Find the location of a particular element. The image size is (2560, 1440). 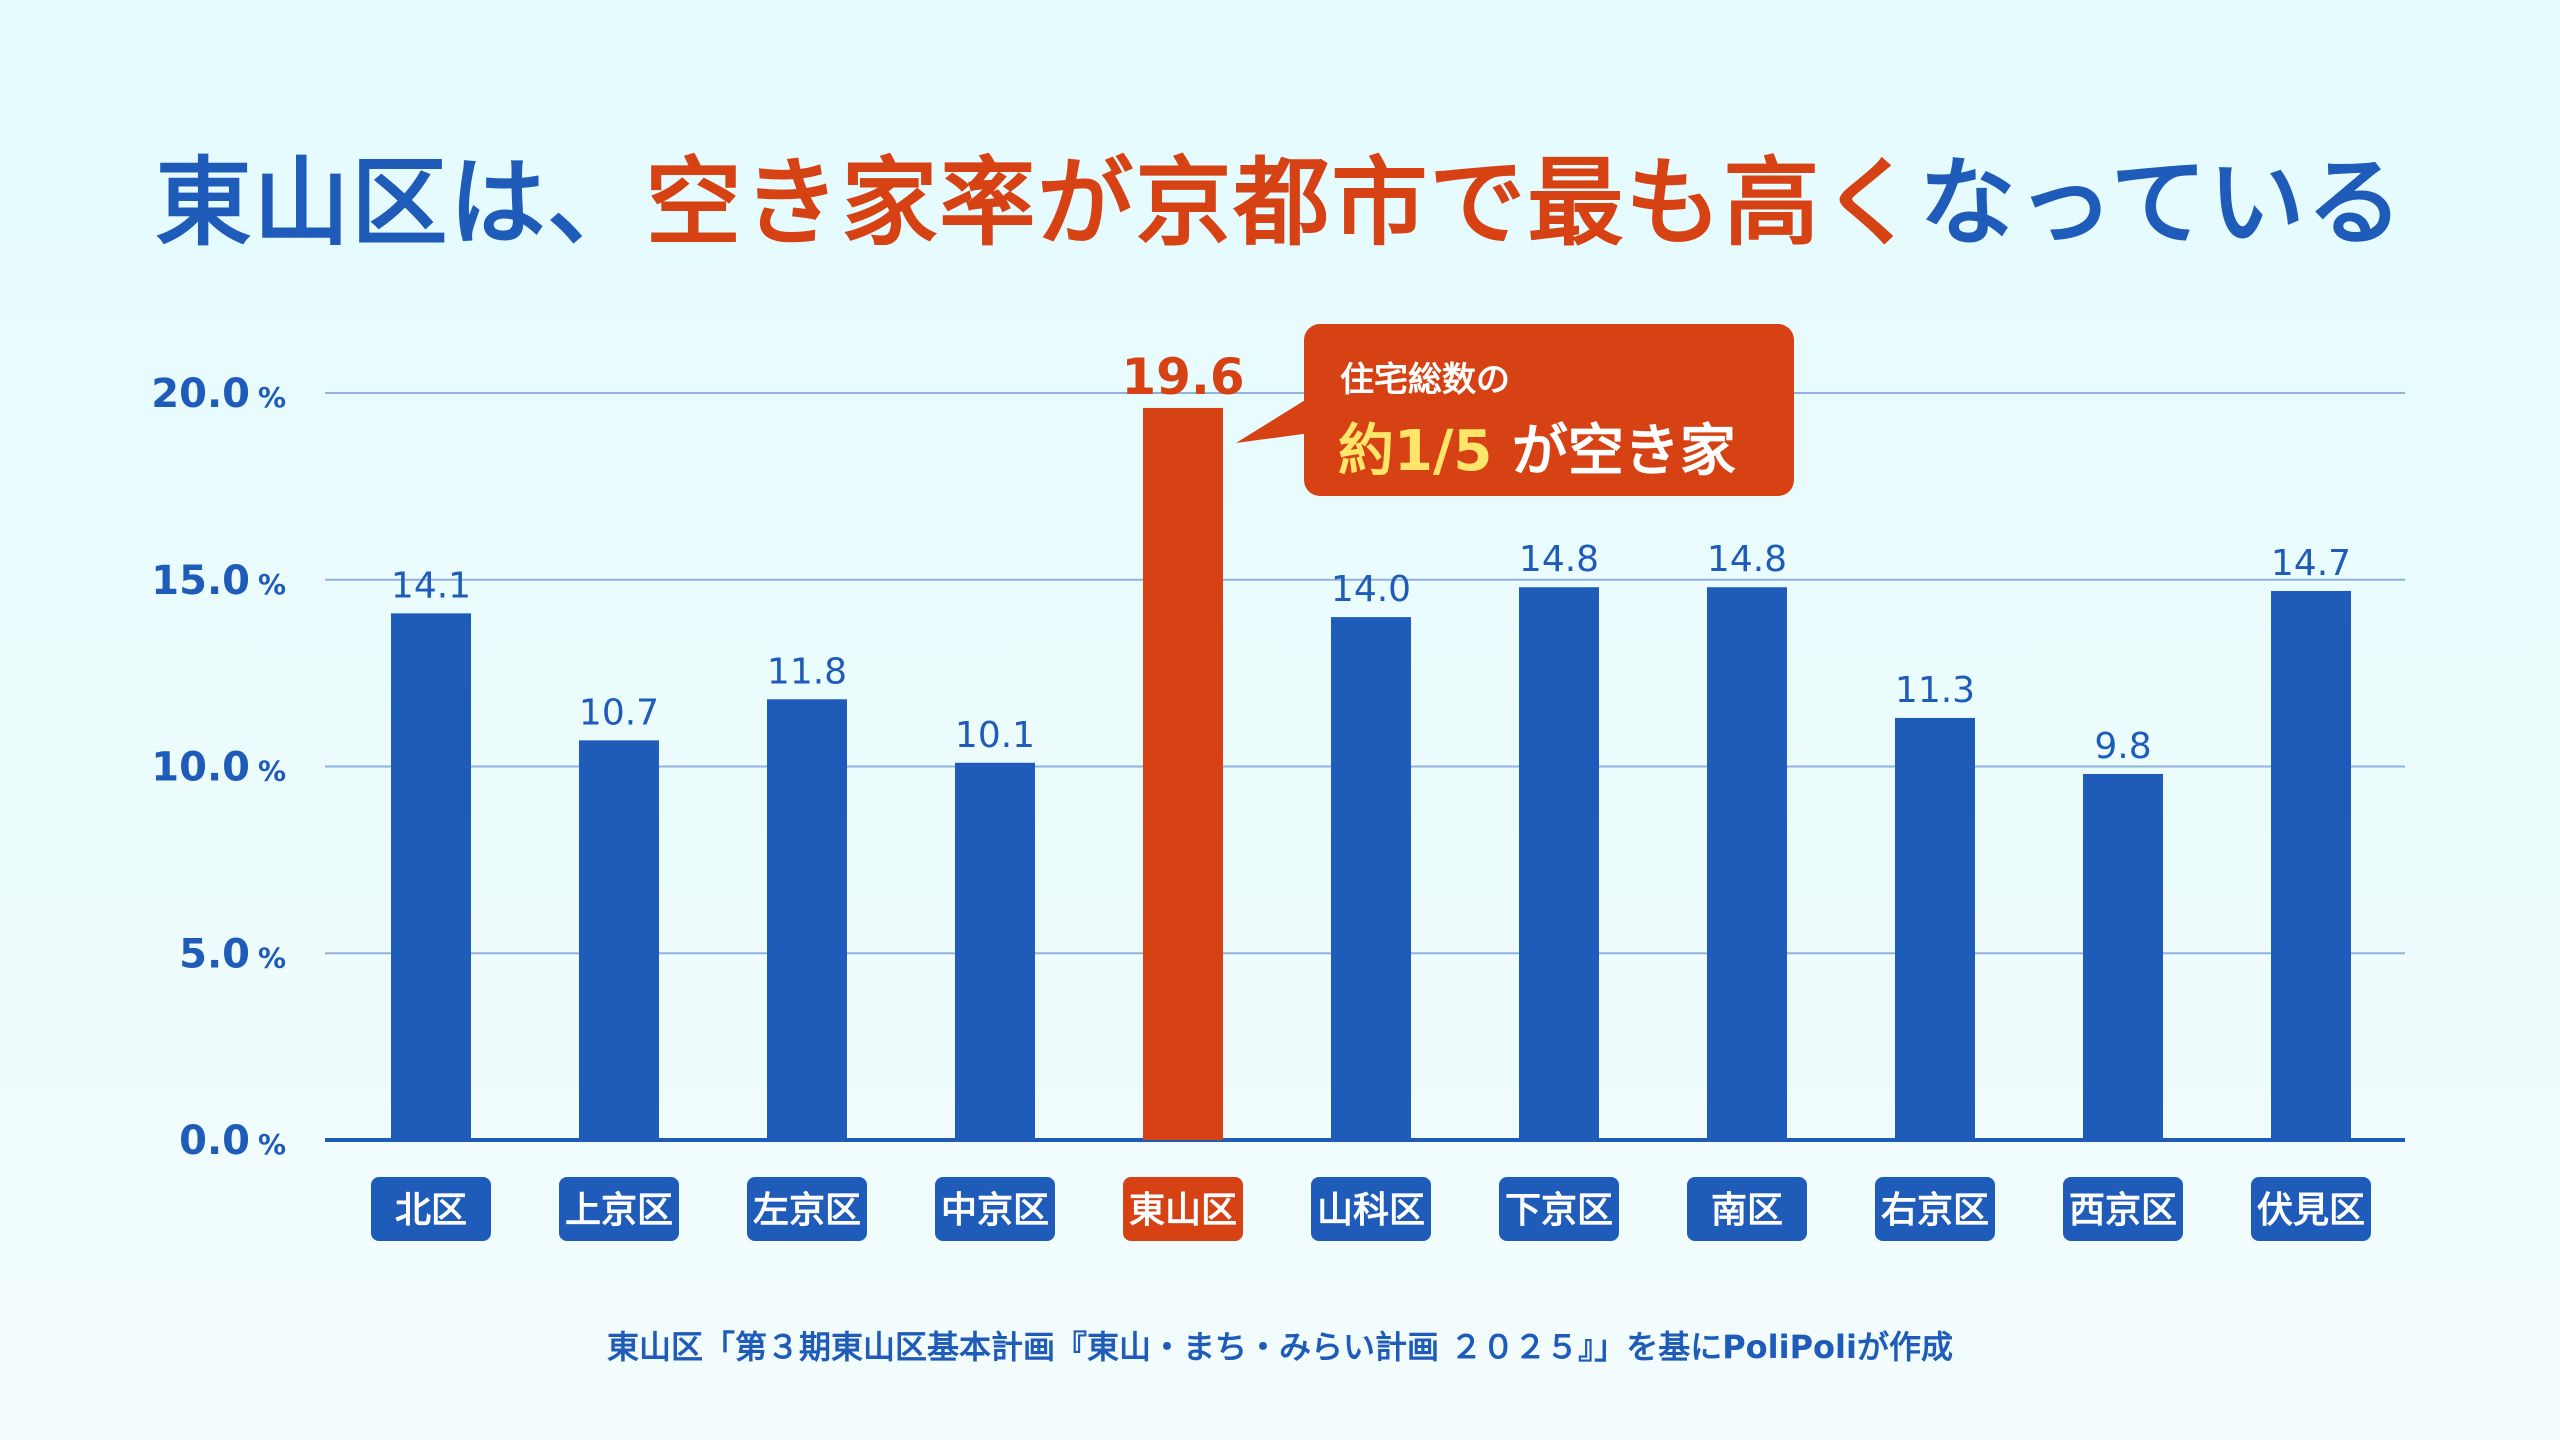

x-axis-categories: 北区 上京区 左京区 中京区 東山区 山科区 下京区 南区 右京区 西京区 伏見区 is located at coordinates (1371, 1209).